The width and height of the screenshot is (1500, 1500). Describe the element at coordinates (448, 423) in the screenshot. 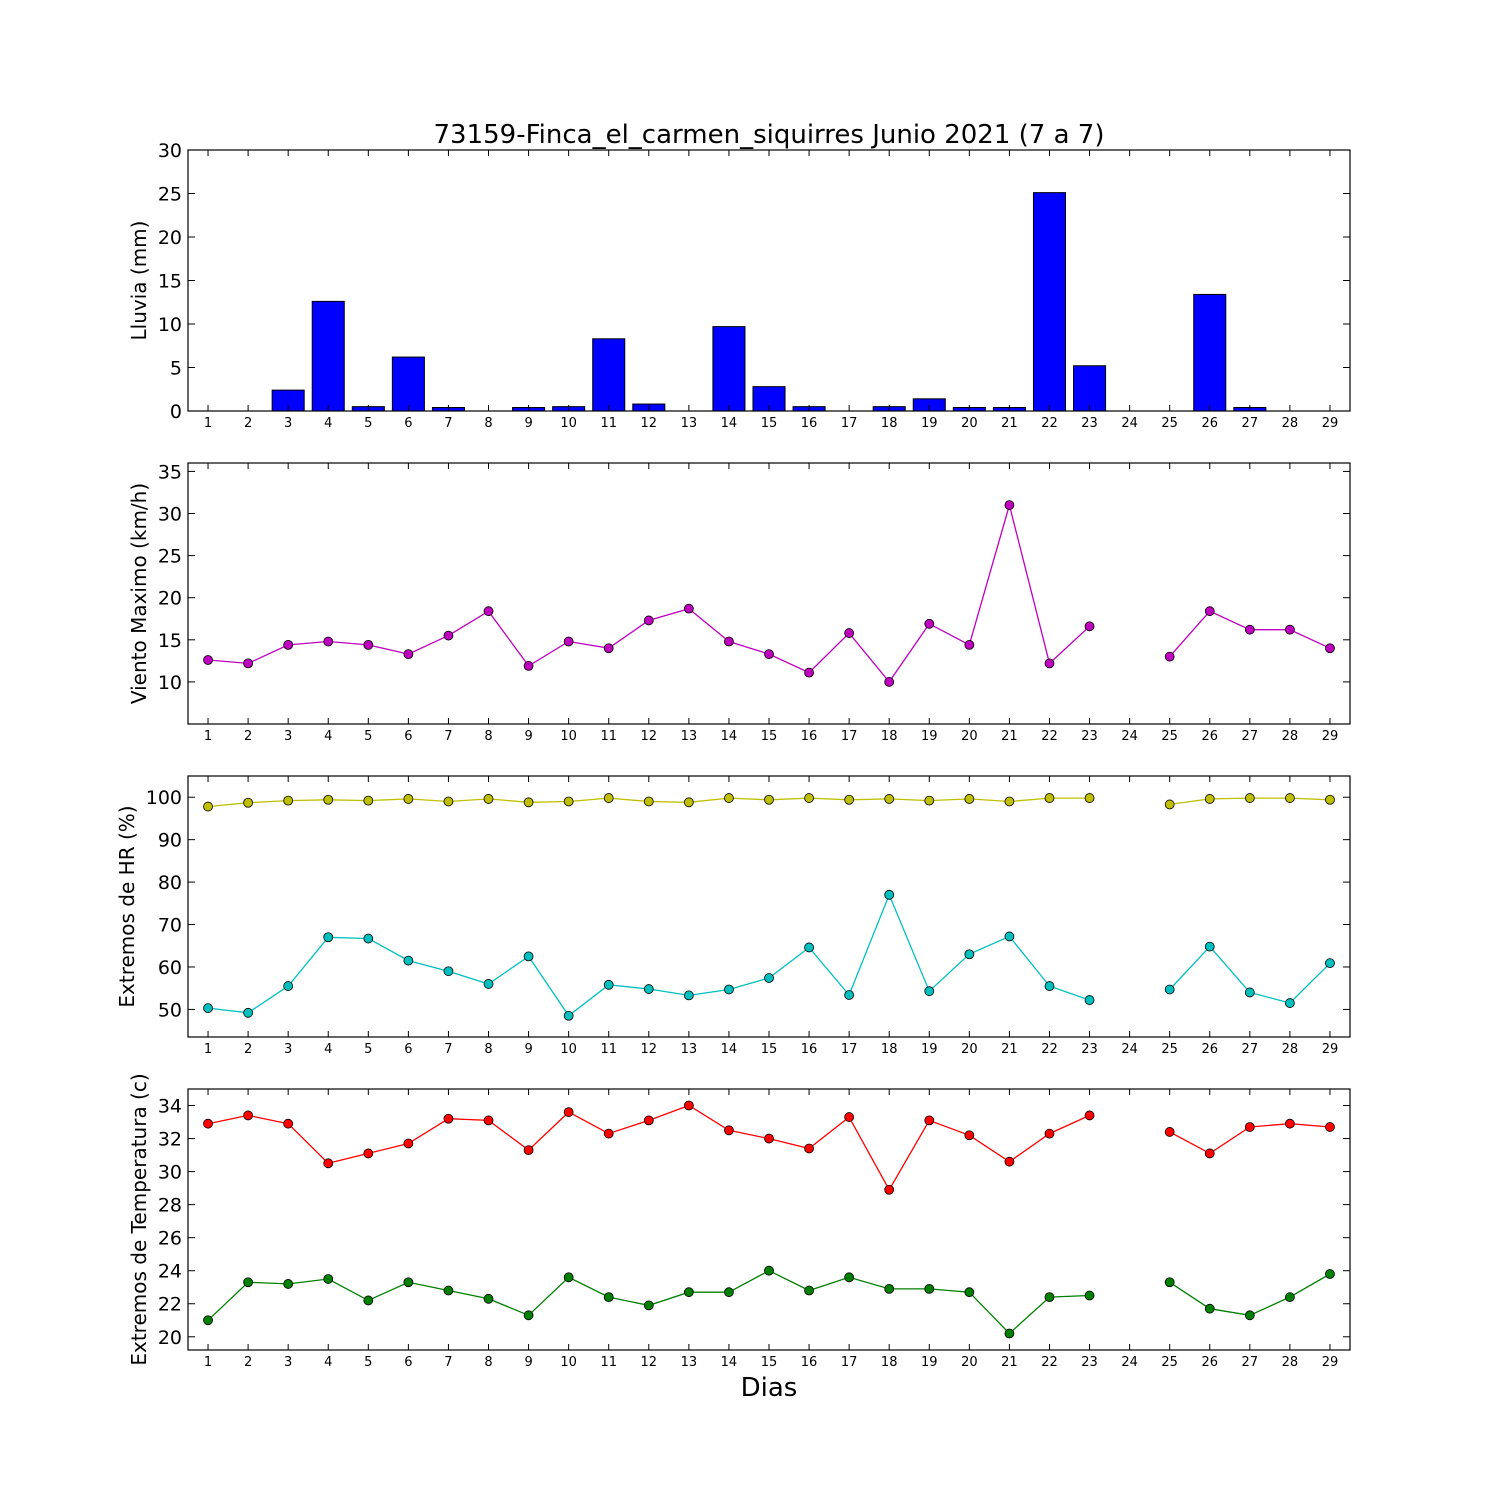

I see `x-tick-label: 7` at that location.